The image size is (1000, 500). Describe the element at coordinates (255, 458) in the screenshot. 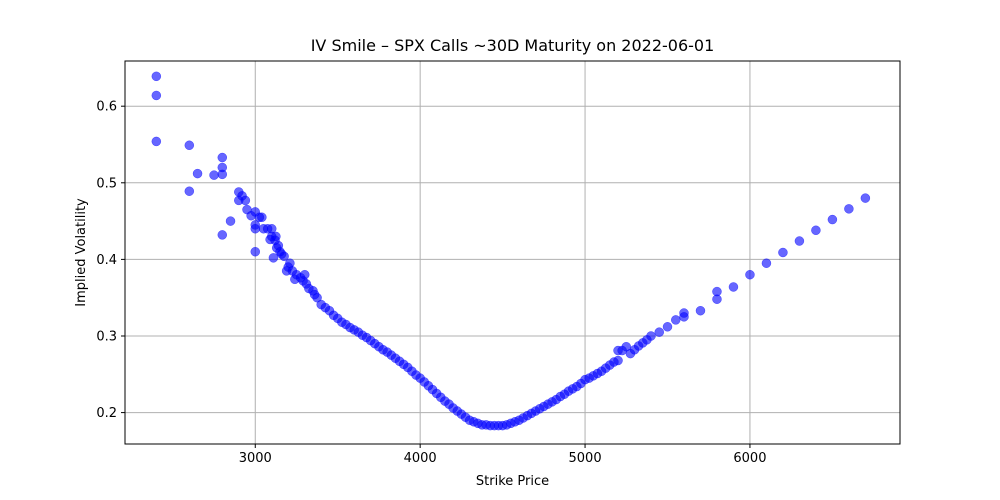

I see `x-tick-label: 3000` at that location.